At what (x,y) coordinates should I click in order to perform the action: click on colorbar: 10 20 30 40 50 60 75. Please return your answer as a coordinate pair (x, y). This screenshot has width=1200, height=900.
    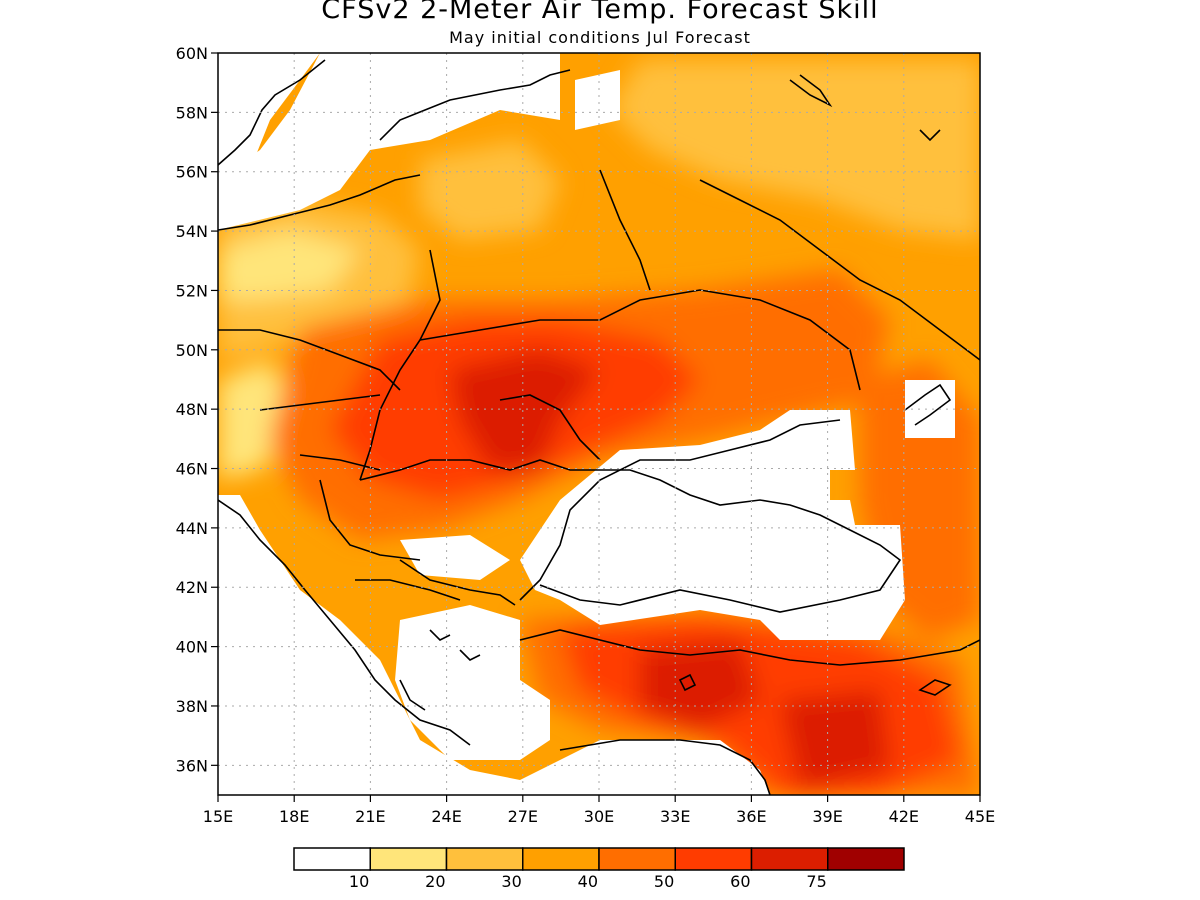
    Looking at the image, I should click on (599, 869).